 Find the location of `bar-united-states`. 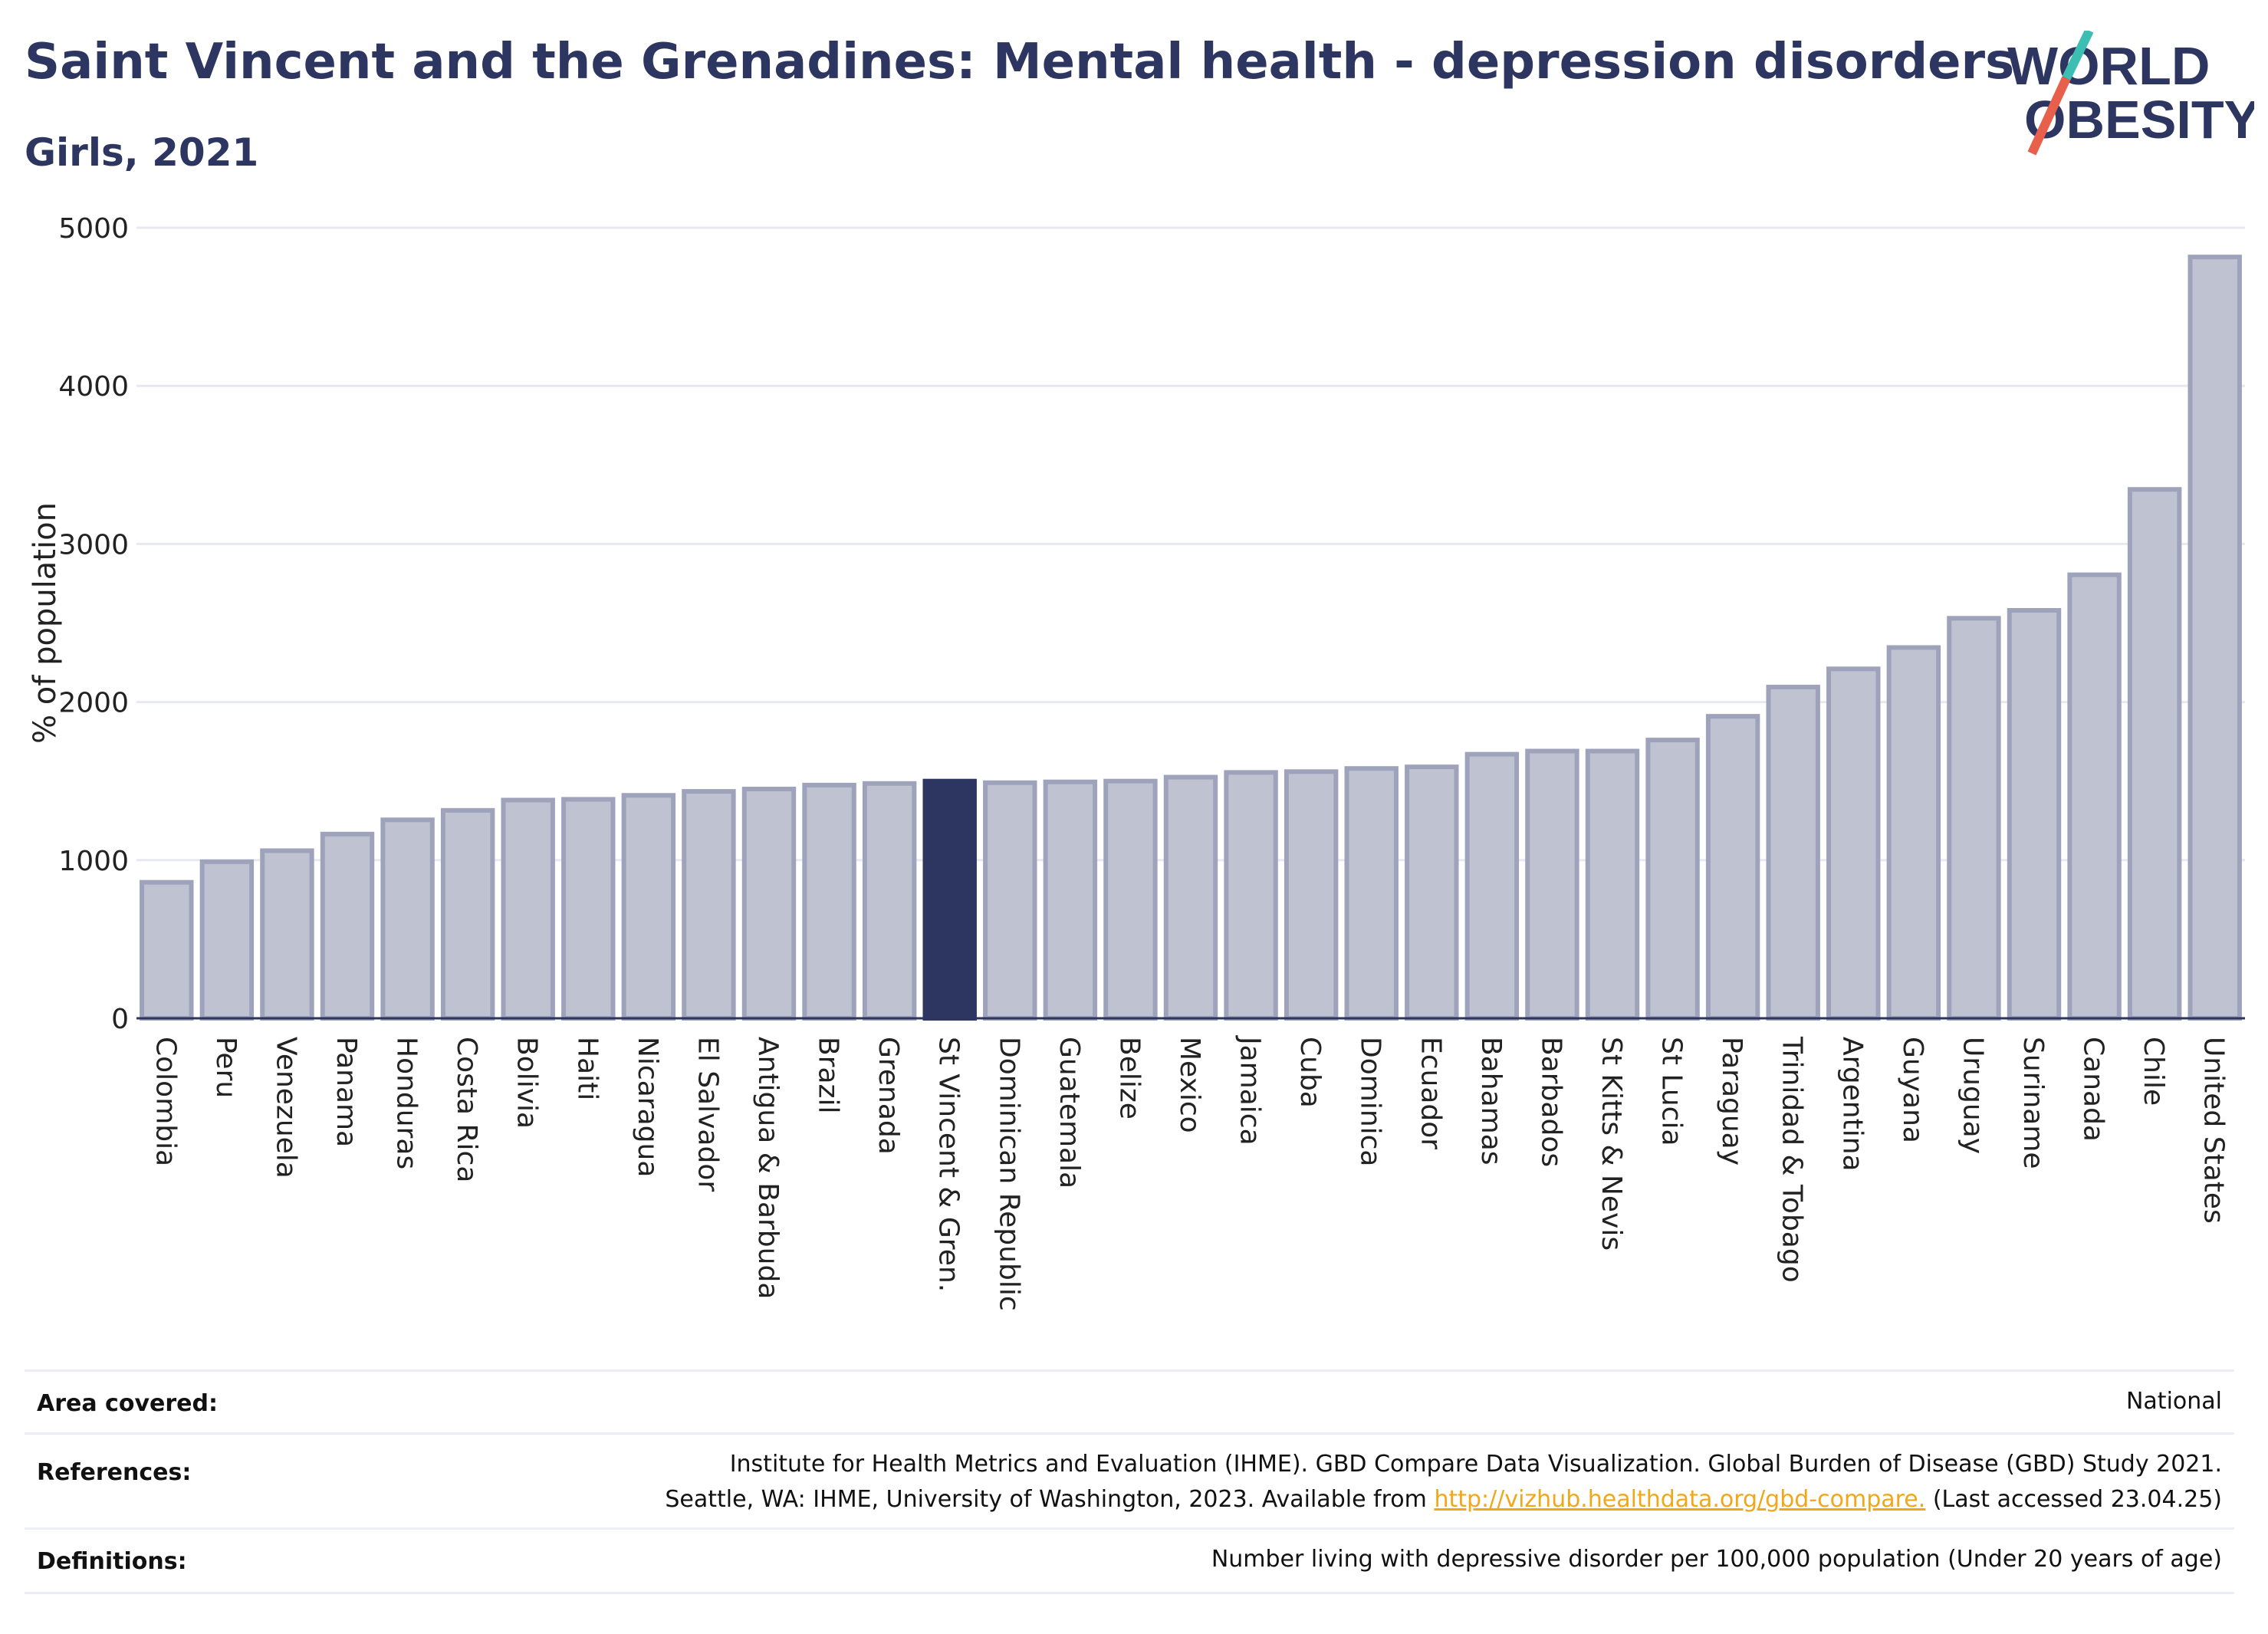

bar-united-states is located at coordinates (2214, 638).